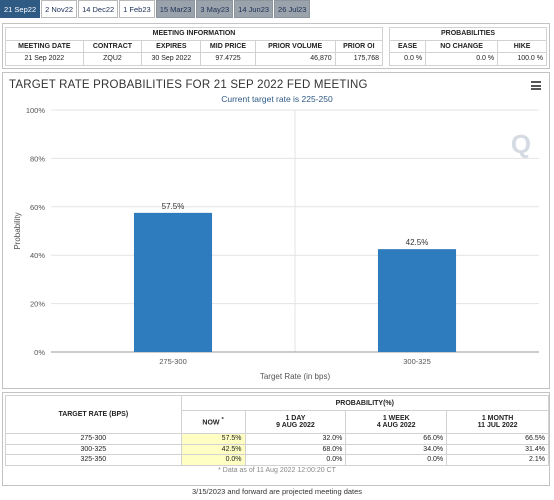  What do you see at coordinates (468, 34) in the screenshot?
I see `probabilities-header: PROBABILITIES` at bounding box center [468, 34].